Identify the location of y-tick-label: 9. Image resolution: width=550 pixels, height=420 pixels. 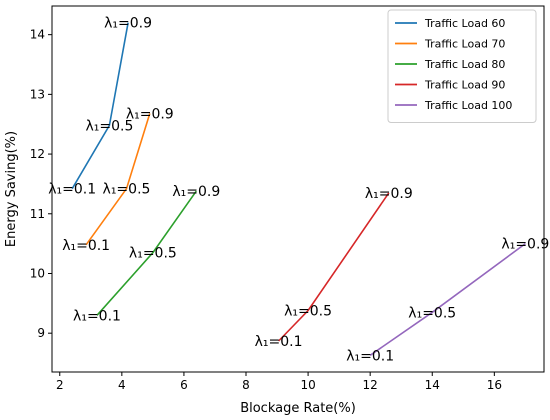
(41, 333).